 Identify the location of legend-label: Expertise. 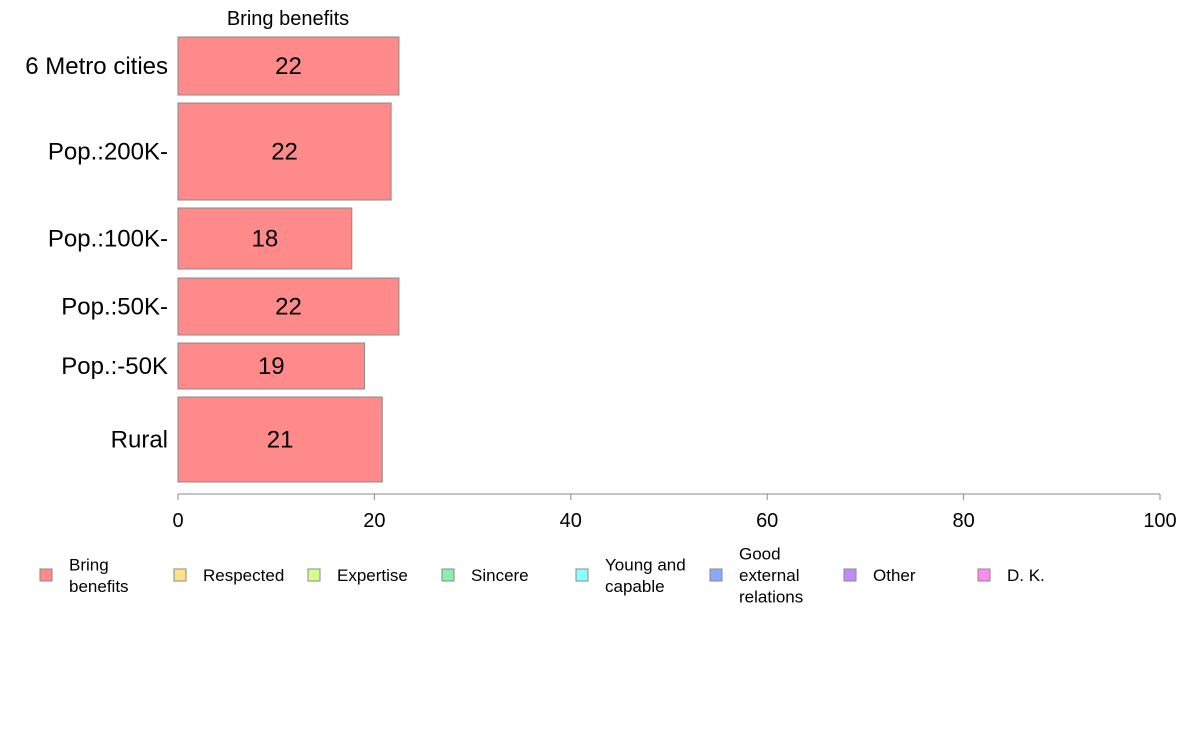
(372, 575).